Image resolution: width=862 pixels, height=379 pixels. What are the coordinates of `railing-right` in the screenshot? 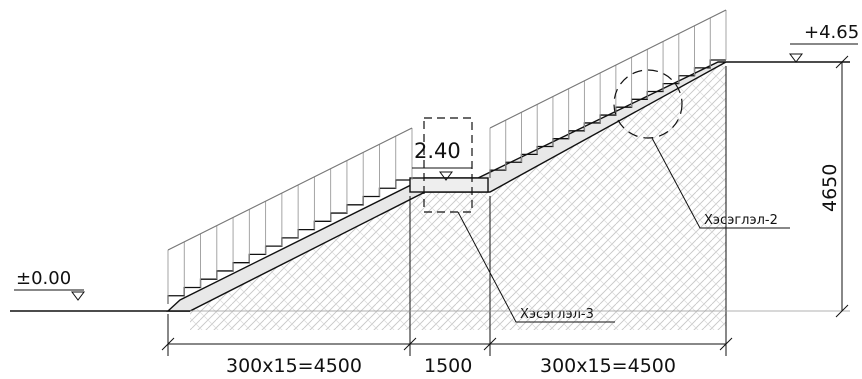 It's located at (608, 94).